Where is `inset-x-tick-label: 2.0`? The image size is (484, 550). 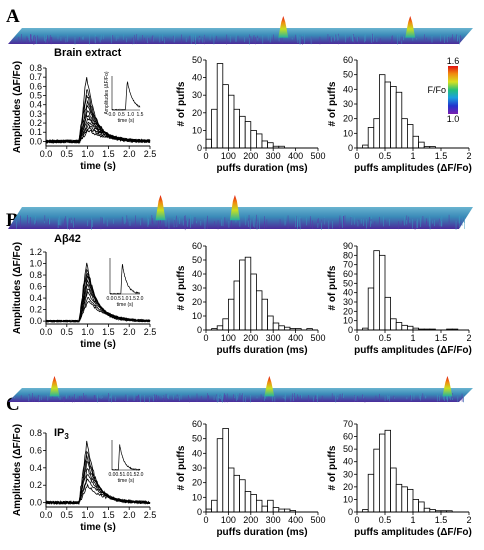
inset-x-tick-label: 2.0 is located at coordinates (140, 475).